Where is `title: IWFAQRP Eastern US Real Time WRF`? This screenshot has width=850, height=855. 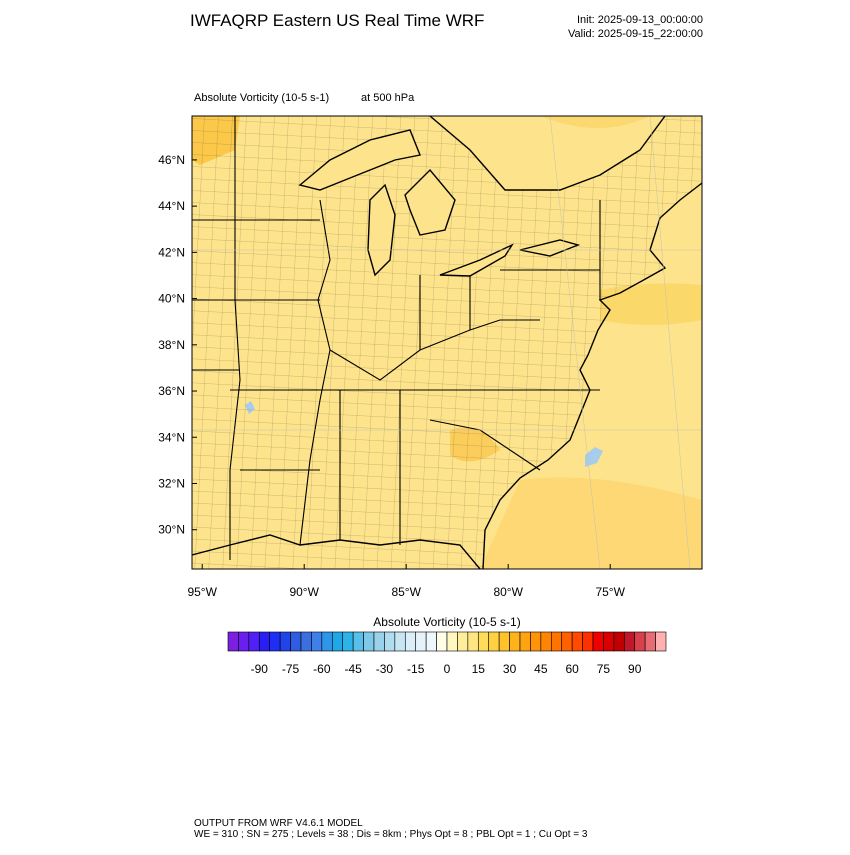 title: IWFAQRP Eastern US Real Time WRF is located at coordinates (337, 20).